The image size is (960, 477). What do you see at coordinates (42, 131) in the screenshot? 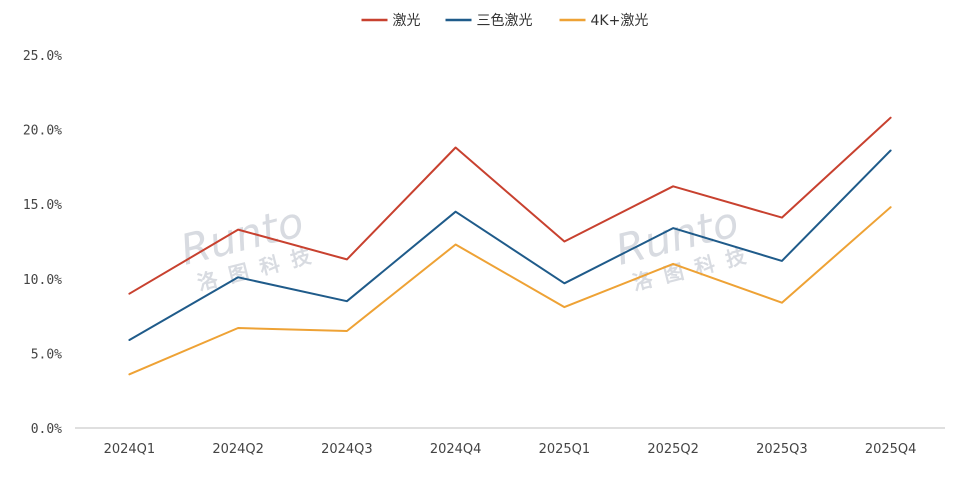
I see `y-tick-label: 20.0%` at bounding box center [42, 131].